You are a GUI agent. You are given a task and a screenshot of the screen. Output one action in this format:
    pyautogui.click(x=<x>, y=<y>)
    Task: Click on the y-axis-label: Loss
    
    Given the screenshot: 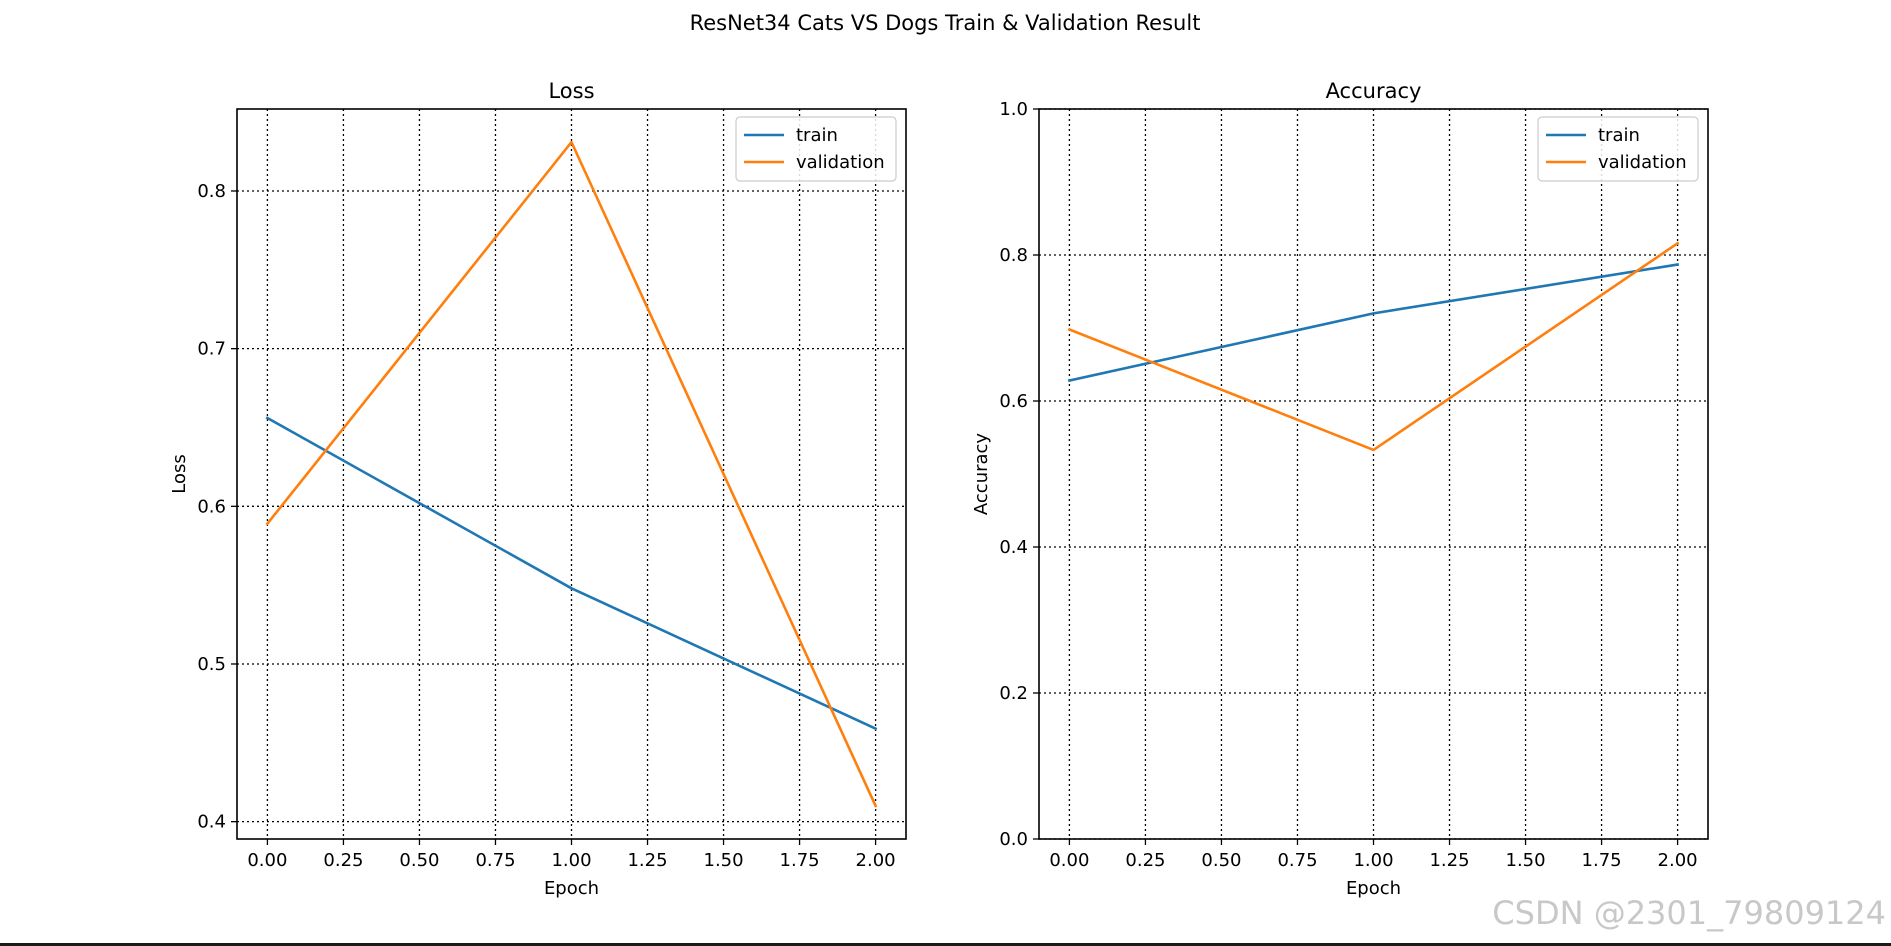 What is the action you would take?
    pyautogui.click(x=179, y=473)
    